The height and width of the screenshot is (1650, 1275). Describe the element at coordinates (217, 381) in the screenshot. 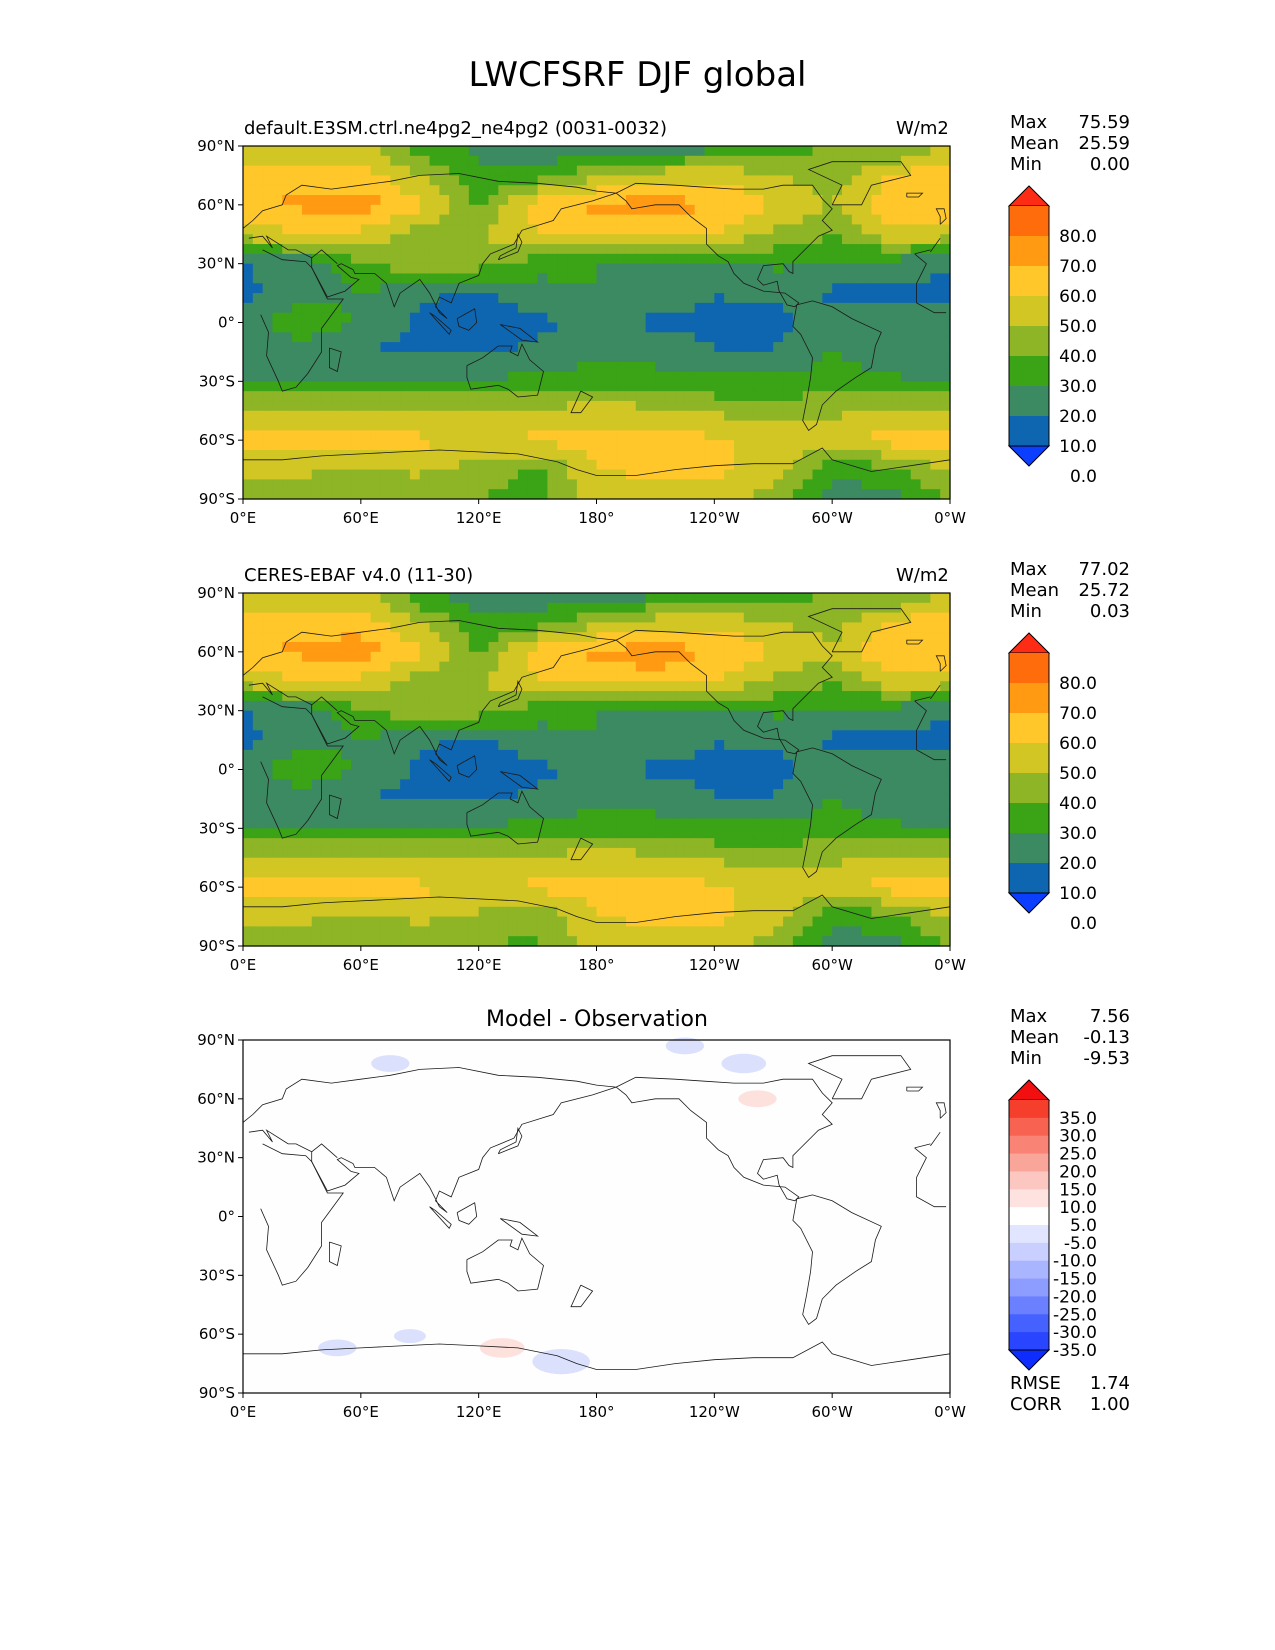

I see `lat-tick-label: 30°S` at that location.